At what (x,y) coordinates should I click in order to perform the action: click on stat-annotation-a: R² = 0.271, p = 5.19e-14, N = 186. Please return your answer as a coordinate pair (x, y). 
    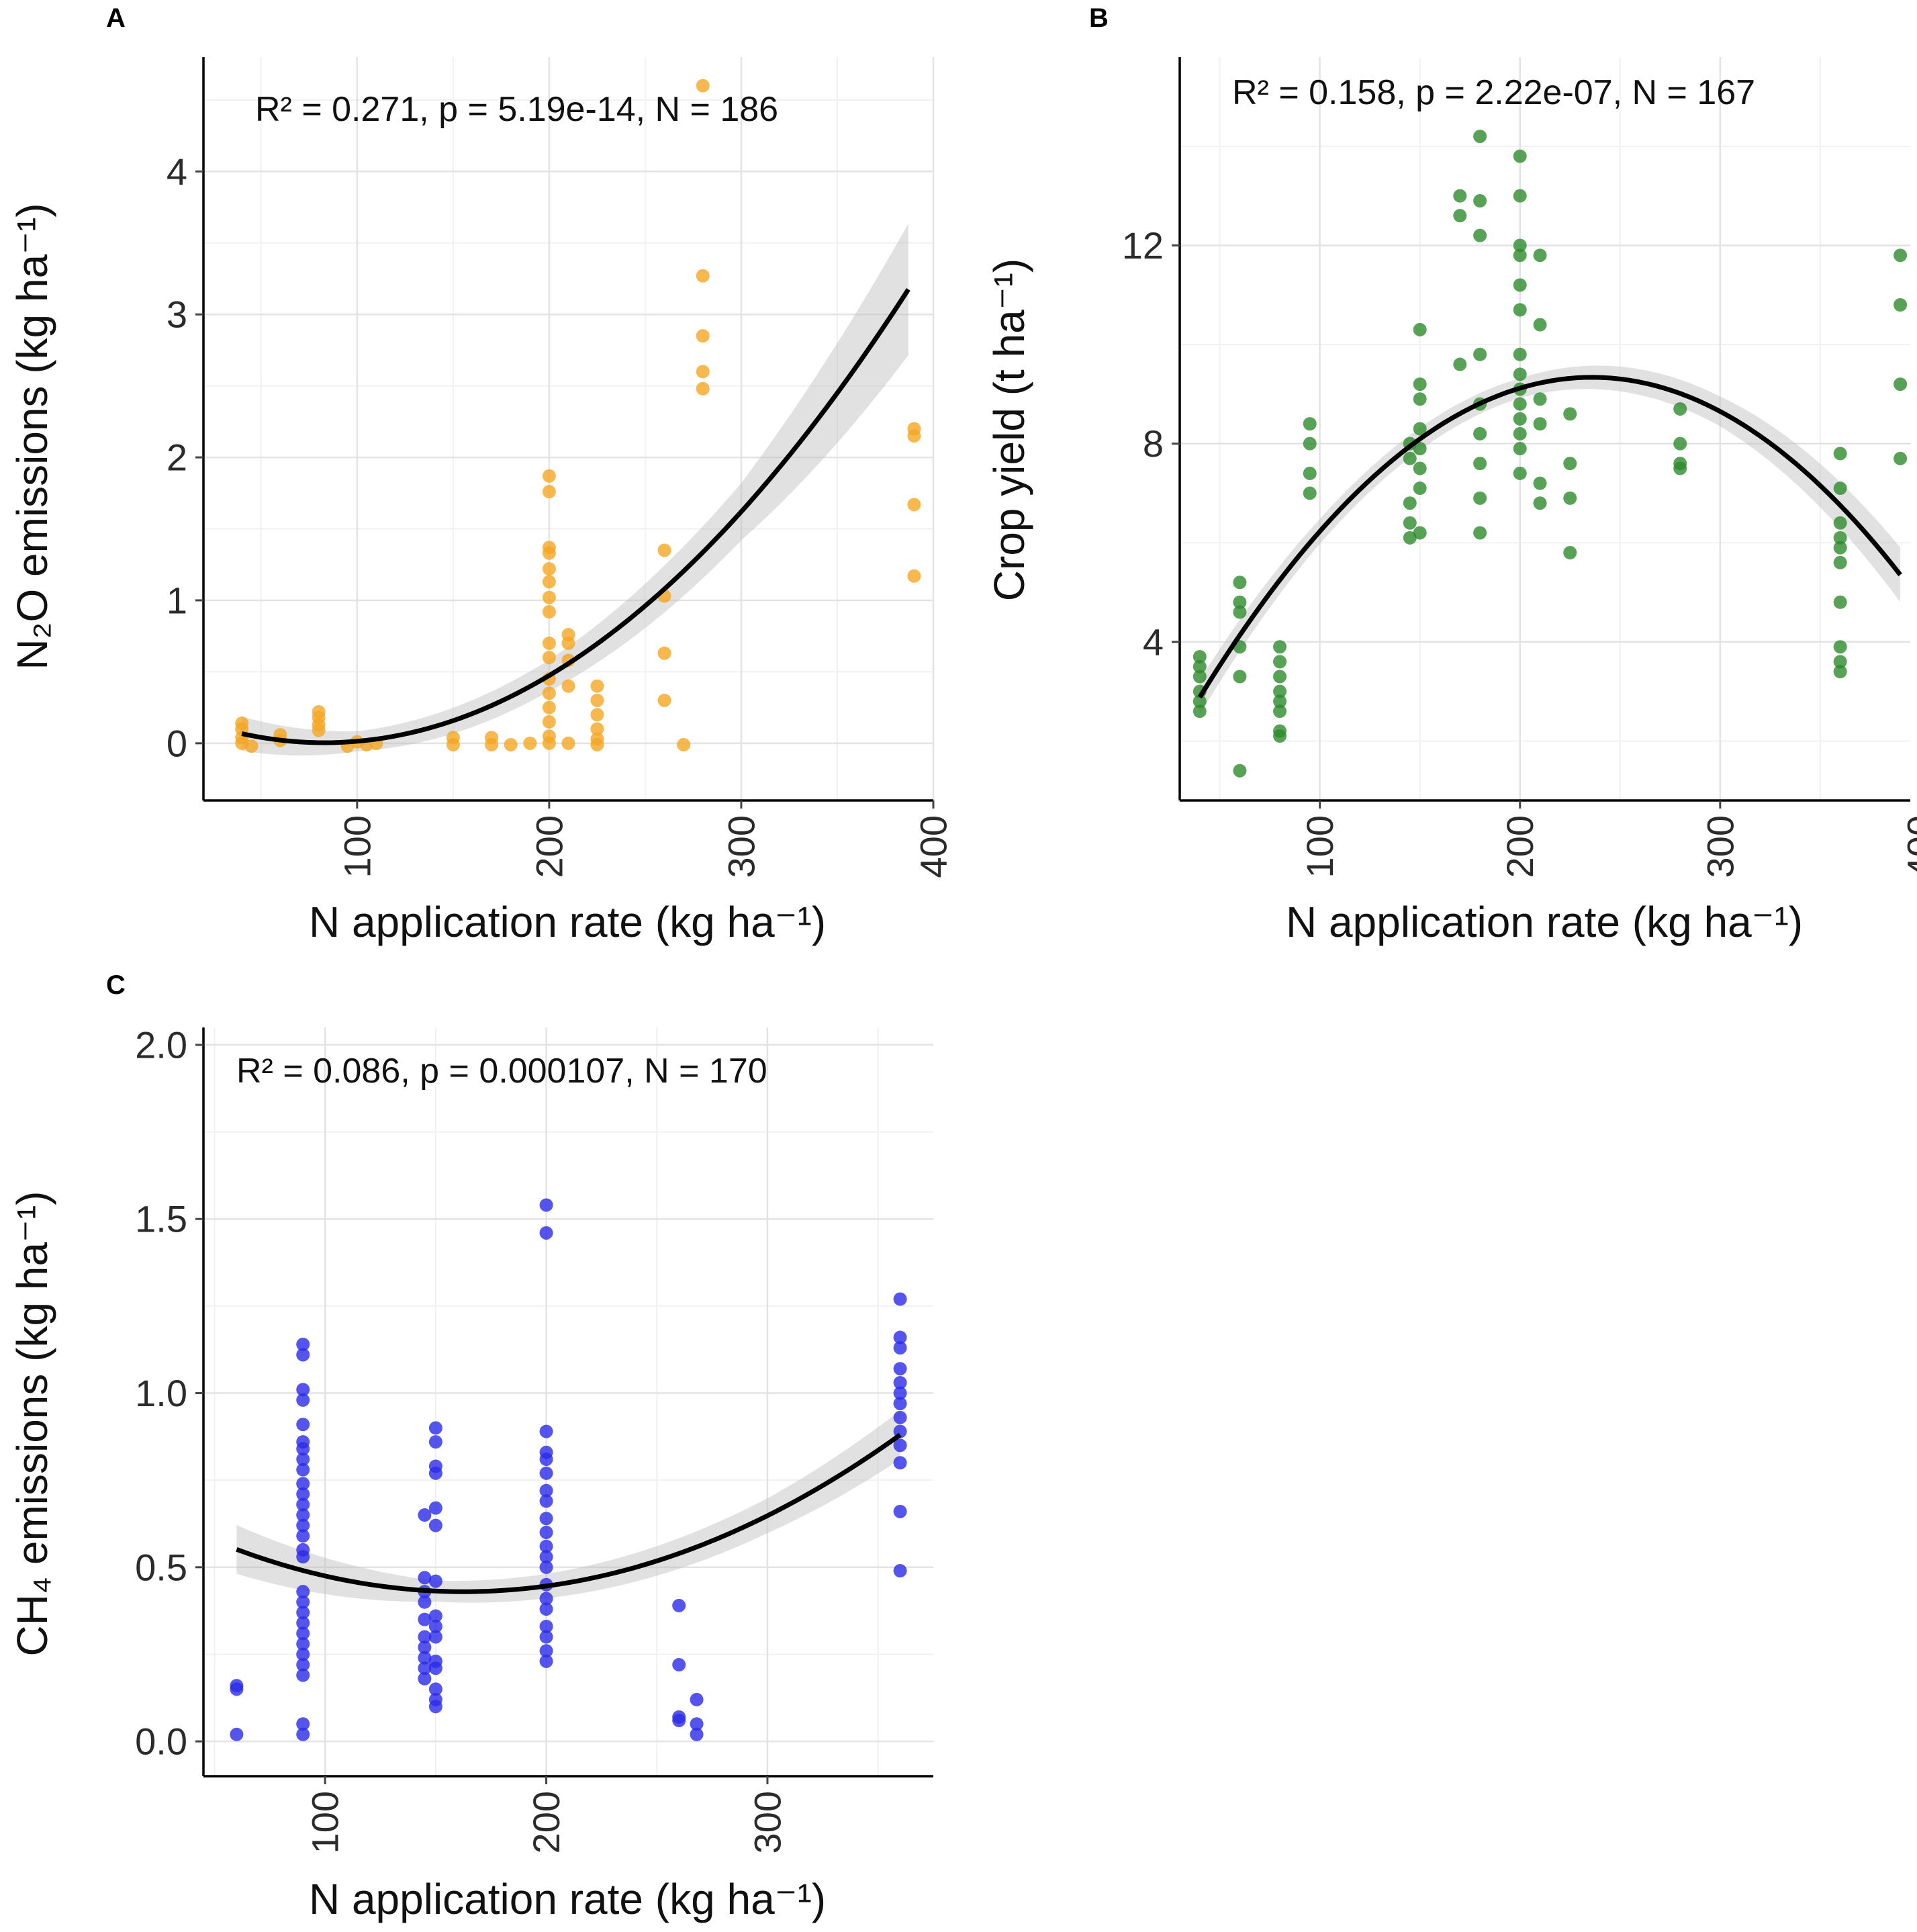
    Looking at the image, I should click on (516, 109).